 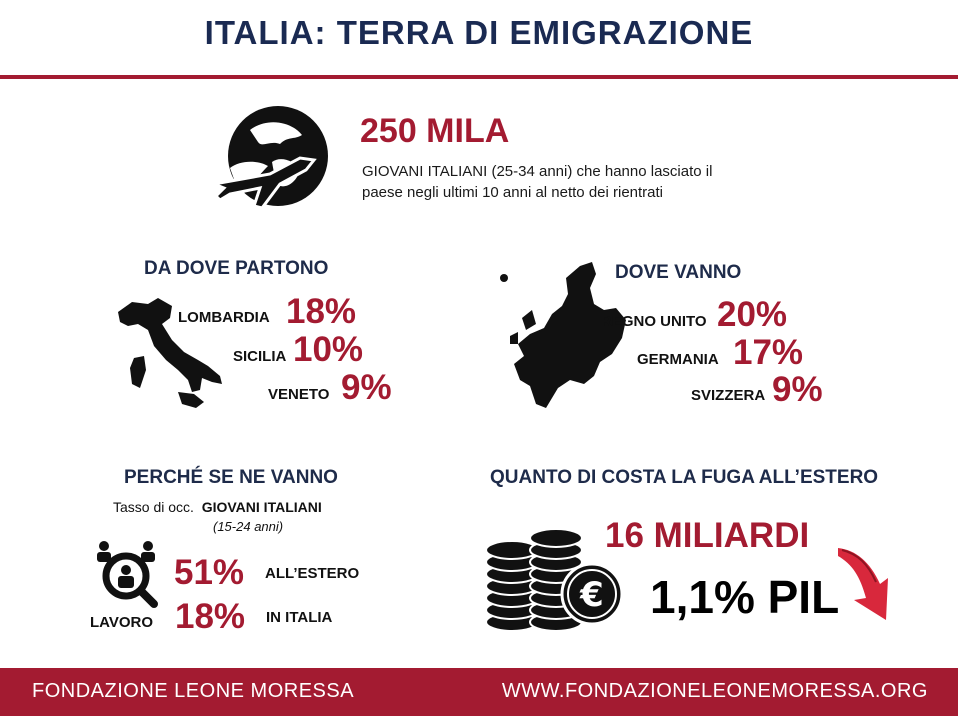 I want to click on footer-organization: FONDAZIONE LEONE MORESSA, so click(x=193, y=691).